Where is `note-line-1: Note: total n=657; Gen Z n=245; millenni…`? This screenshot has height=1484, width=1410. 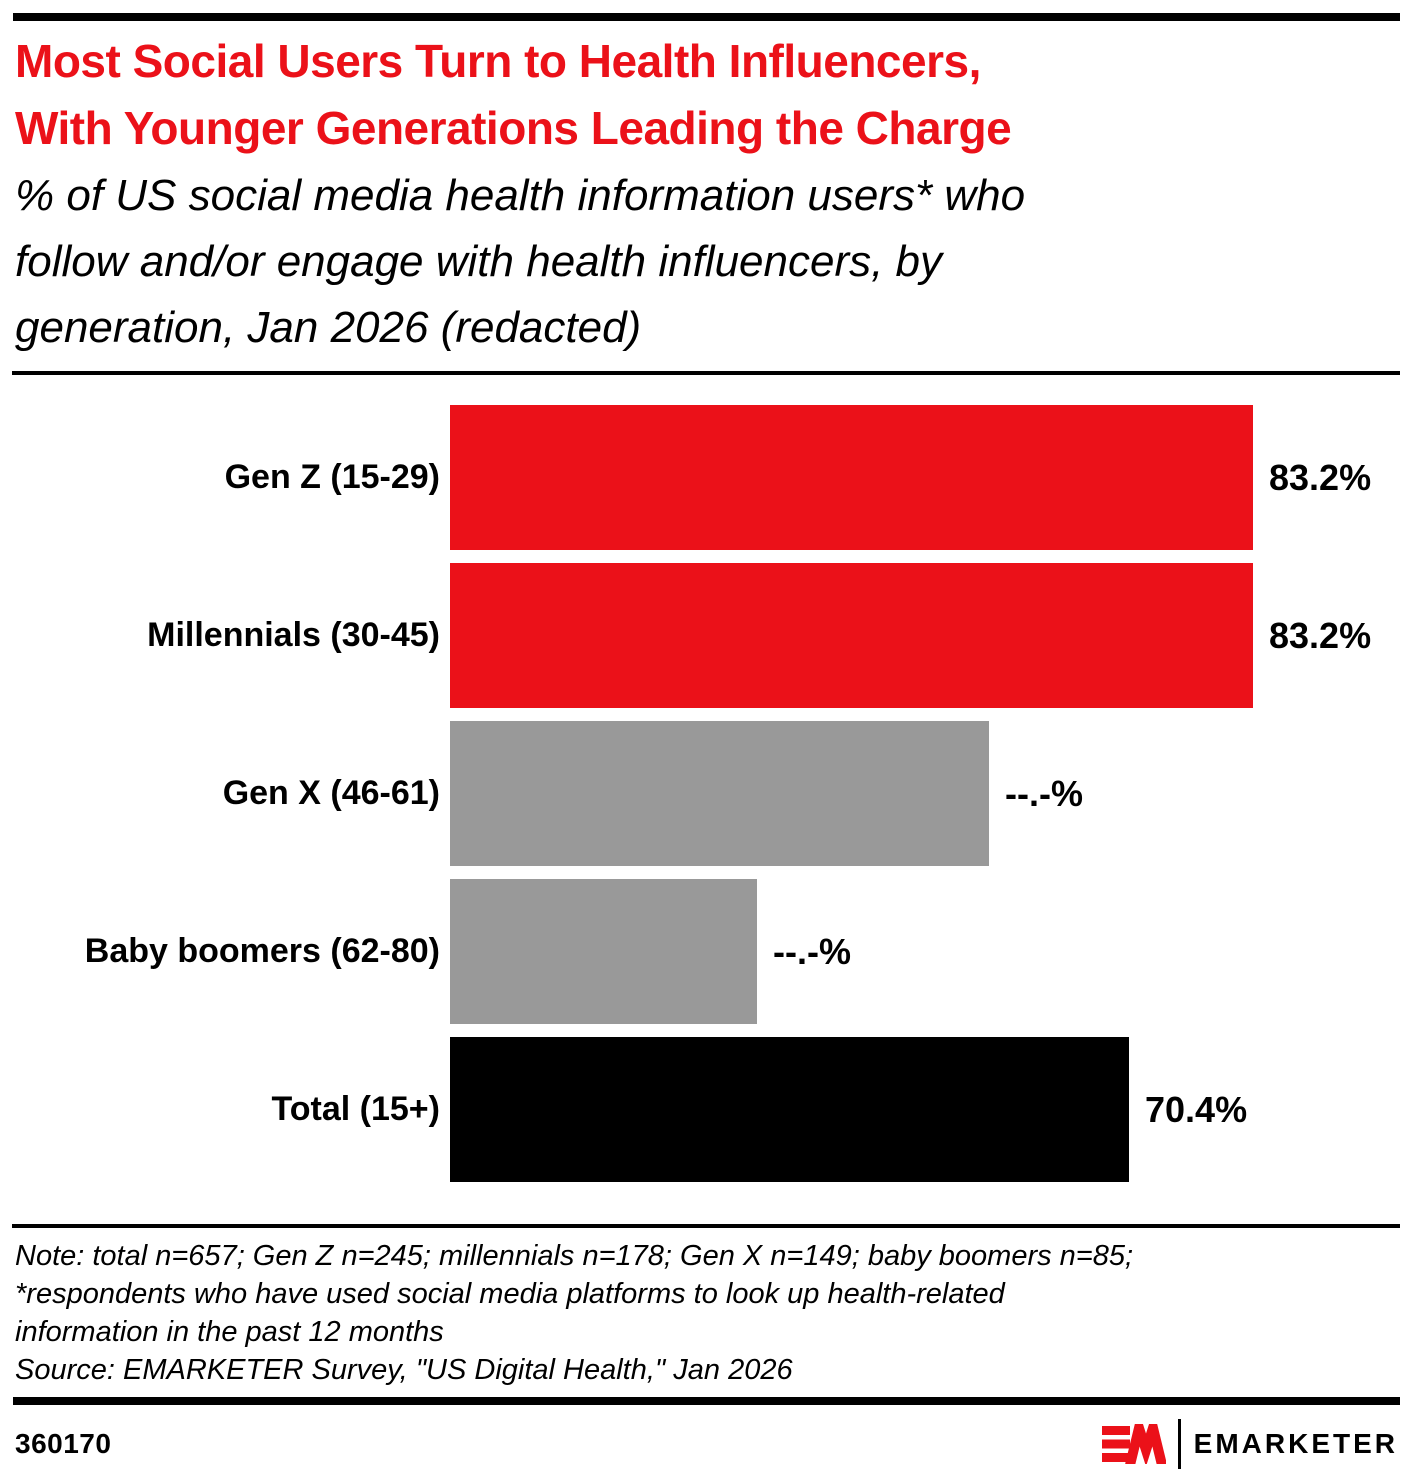 note-line-1: Note: total n=657; Gen Z n=245; millenni… is located at coordinates (574, 1256).